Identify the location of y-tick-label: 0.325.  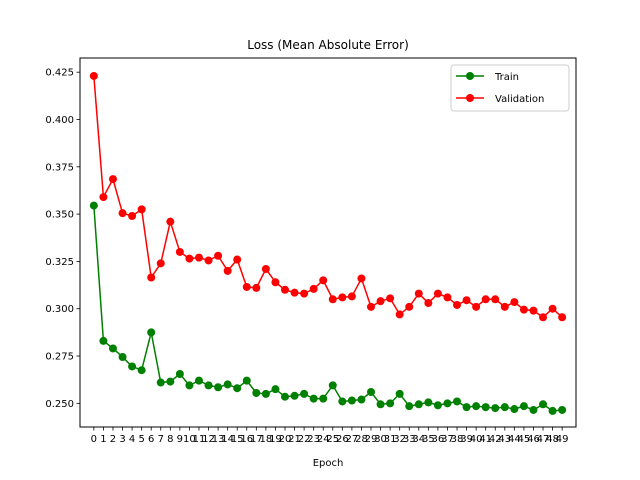
(59, 262).